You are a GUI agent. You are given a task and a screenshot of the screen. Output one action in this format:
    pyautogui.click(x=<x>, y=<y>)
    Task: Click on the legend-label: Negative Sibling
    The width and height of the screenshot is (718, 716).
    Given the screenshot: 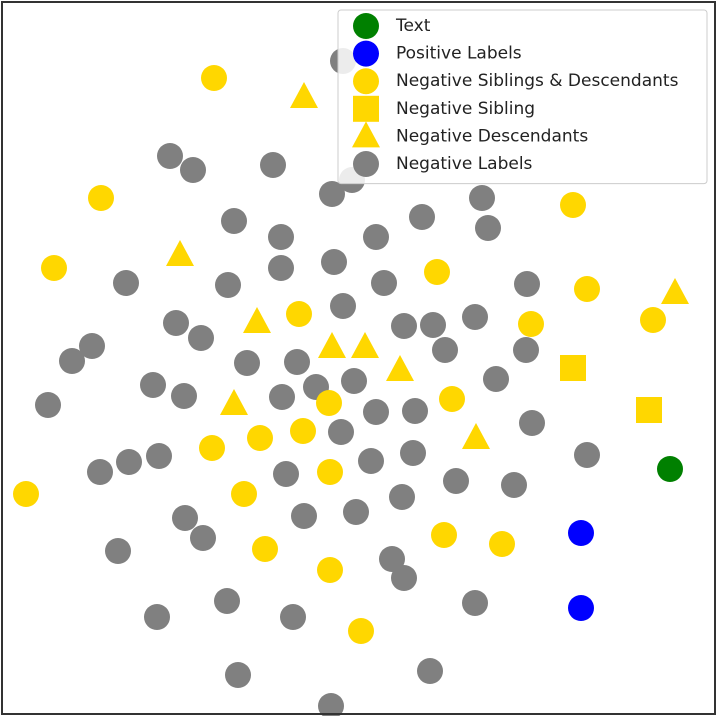 What is the action you would take?
    pyautogui.click(x=465, y=109)
    